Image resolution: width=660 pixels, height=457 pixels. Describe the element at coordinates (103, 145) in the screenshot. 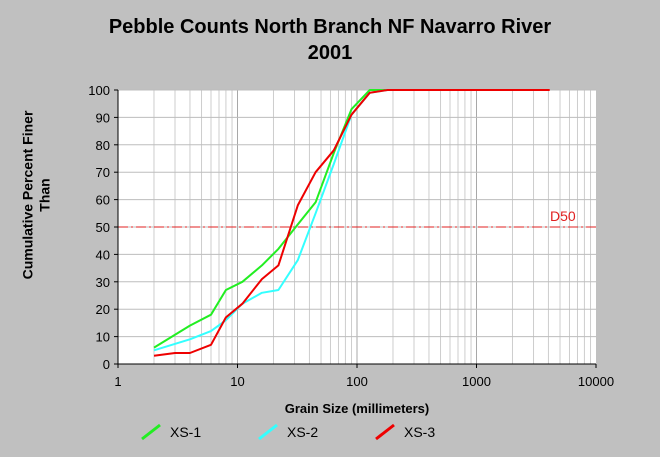

I see `y-tick-label: 80` at that location.